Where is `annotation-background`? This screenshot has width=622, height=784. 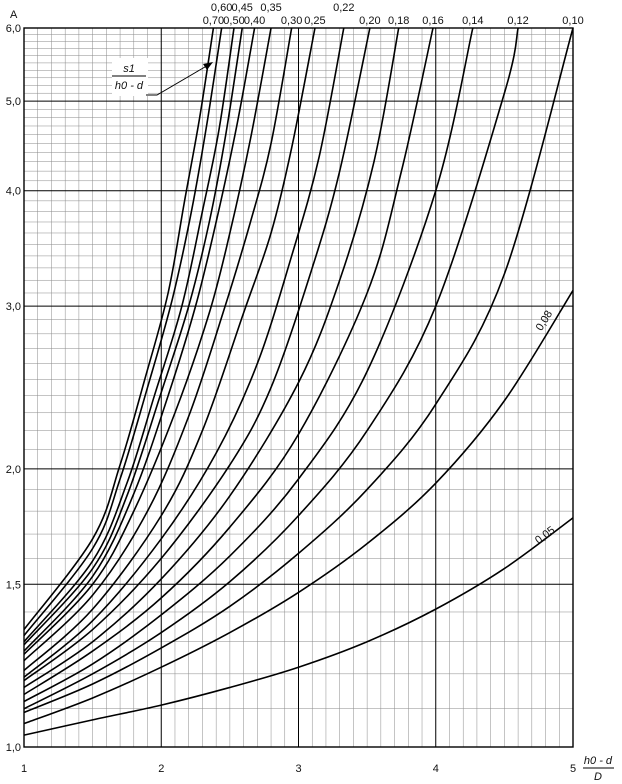 annotation-background is located at coordinates (130, 77).